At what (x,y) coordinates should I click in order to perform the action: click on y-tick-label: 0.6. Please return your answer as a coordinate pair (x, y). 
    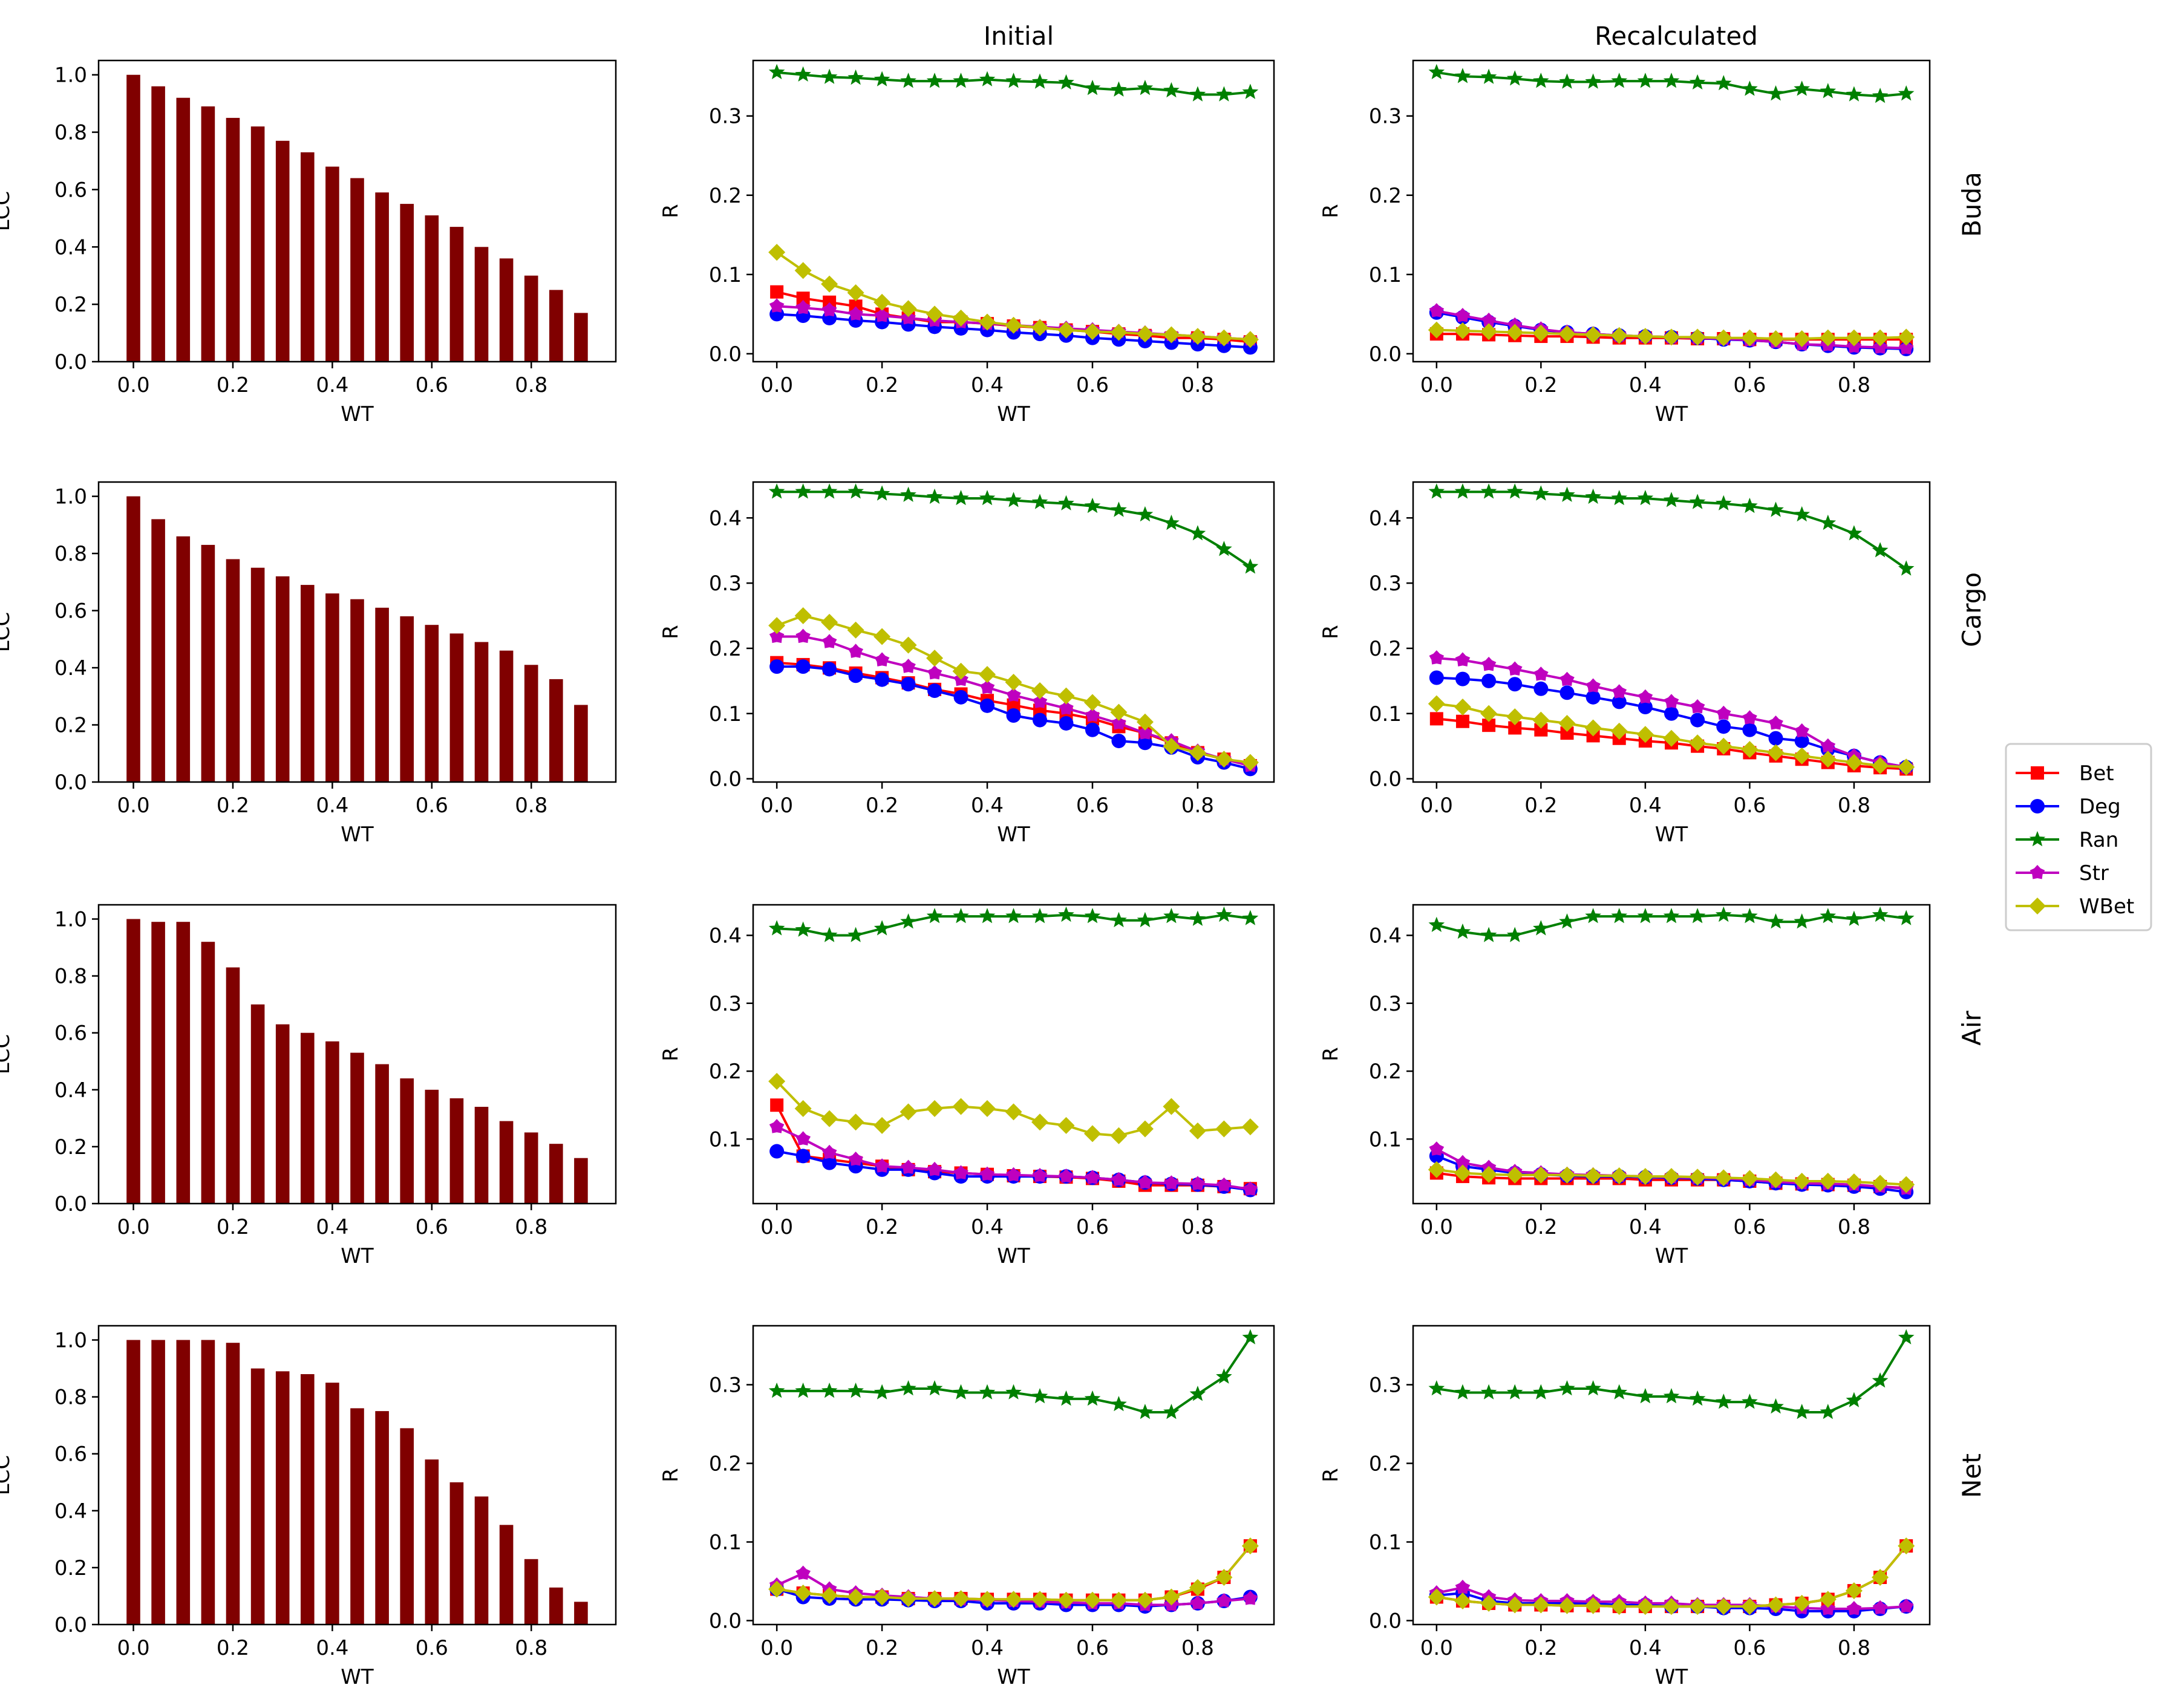
    Looking at the image, I should click on (70, 1034).